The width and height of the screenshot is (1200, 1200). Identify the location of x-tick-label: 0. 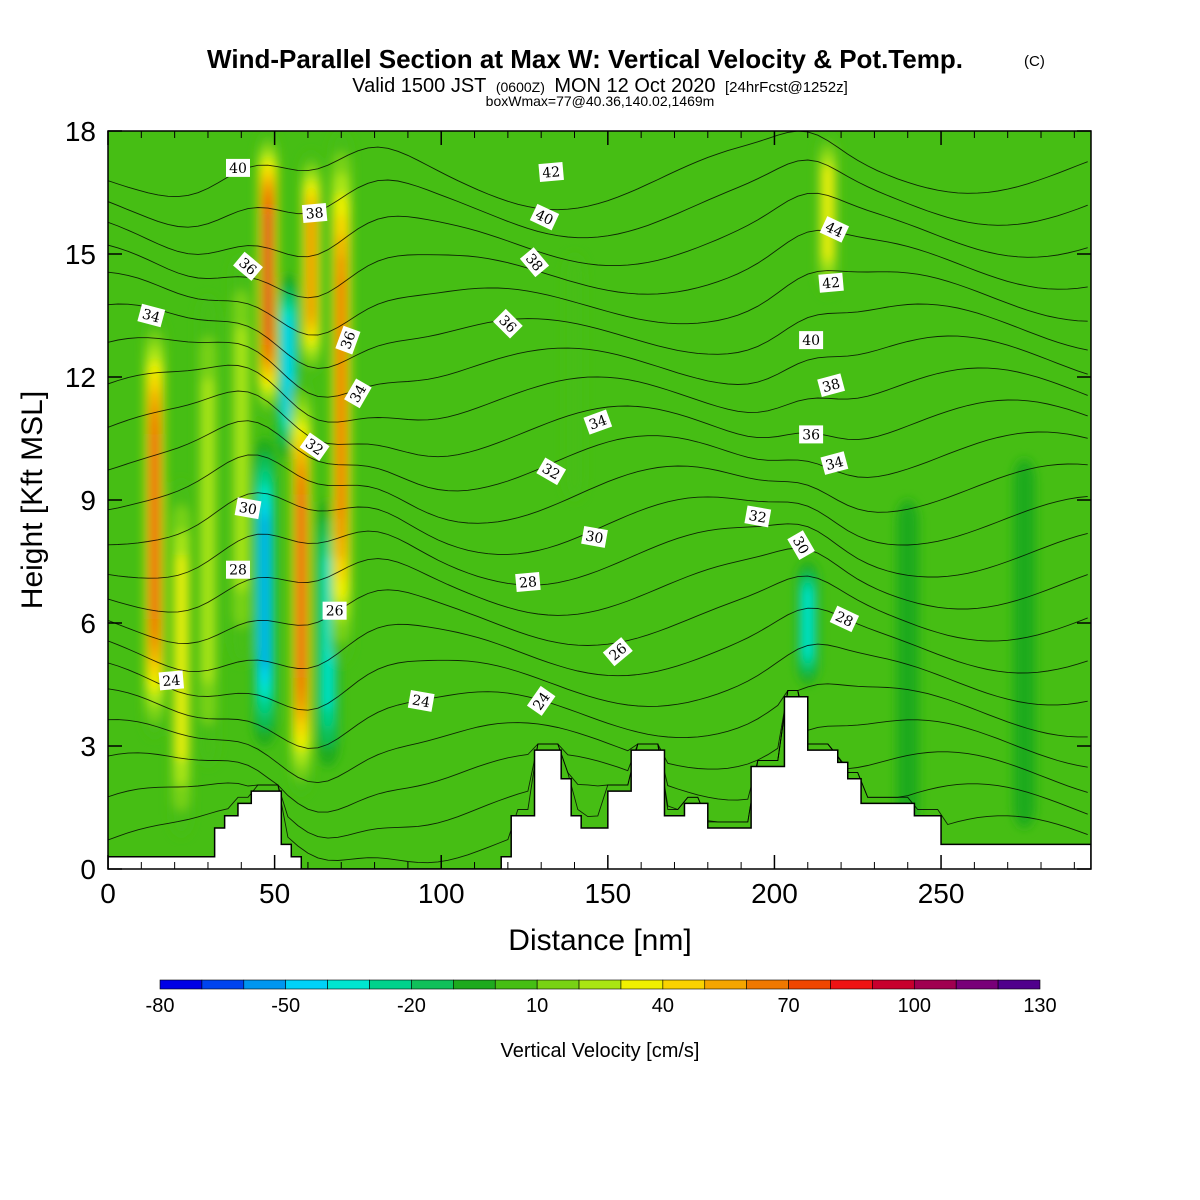
(108, 893).